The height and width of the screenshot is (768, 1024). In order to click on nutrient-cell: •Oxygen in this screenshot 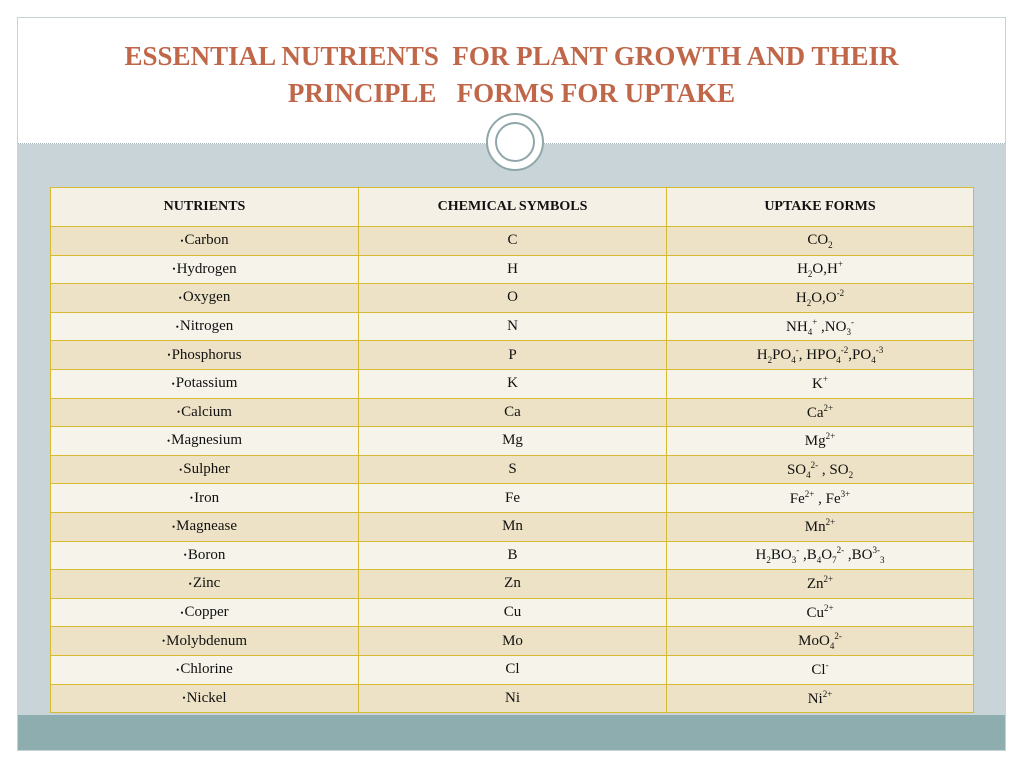, I will do `click(204, 298)`.